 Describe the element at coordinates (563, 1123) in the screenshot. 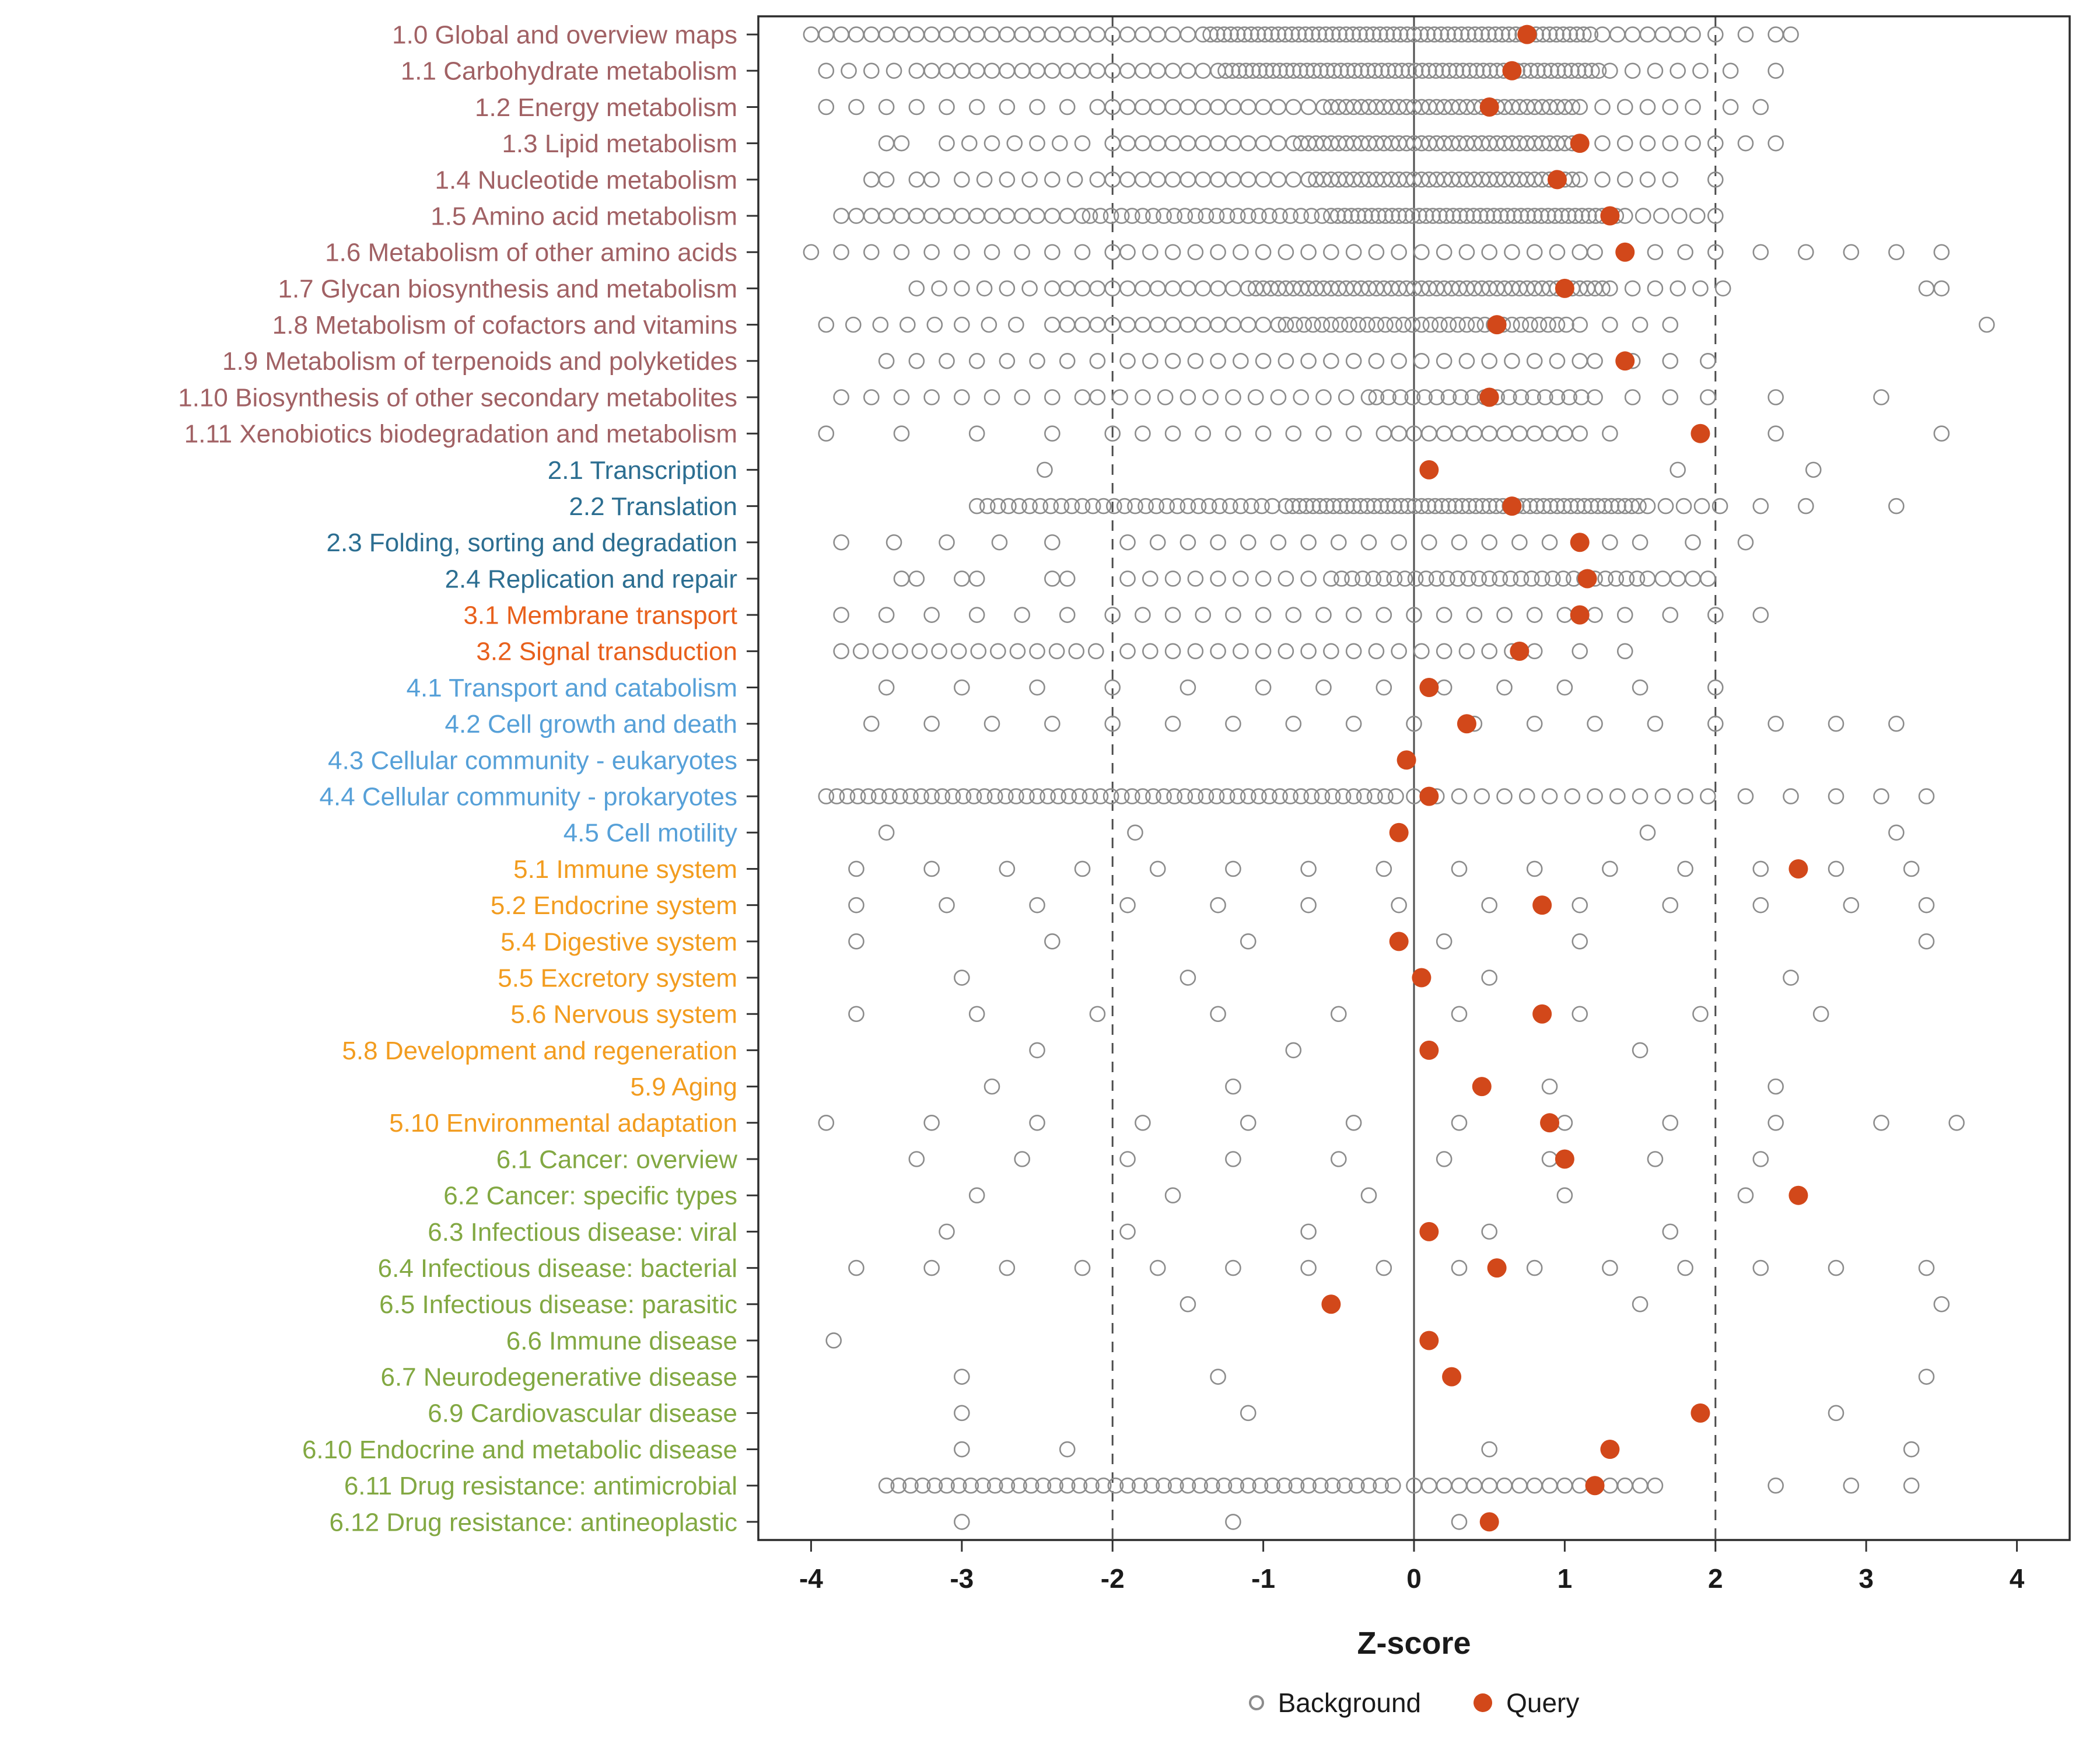

I see `category-label: 5.10 Environmental adaptation` at that location.